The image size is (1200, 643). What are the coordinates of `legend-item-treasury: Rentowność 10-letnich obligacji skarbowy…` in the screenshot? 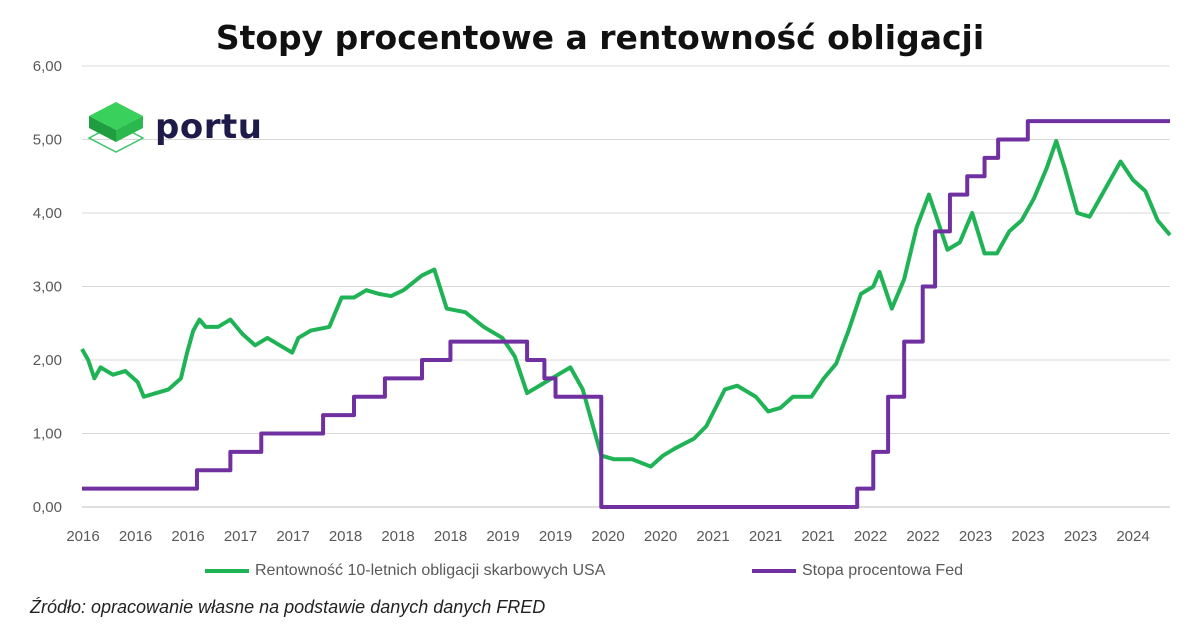 It's located at (405, 571).